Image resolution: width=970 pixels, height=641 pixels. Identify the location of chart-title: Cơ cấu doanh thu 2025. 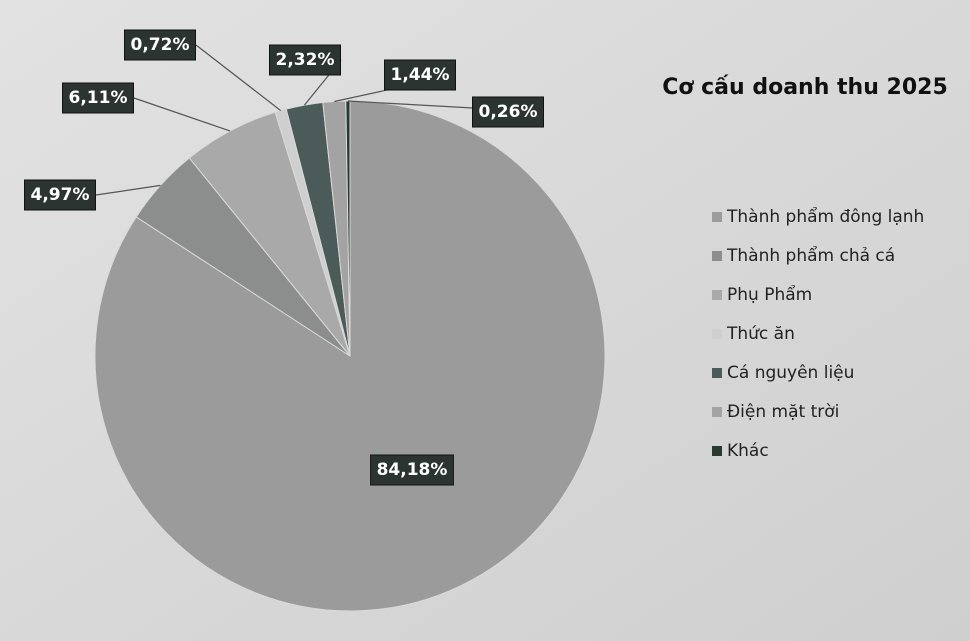
(805, 87).